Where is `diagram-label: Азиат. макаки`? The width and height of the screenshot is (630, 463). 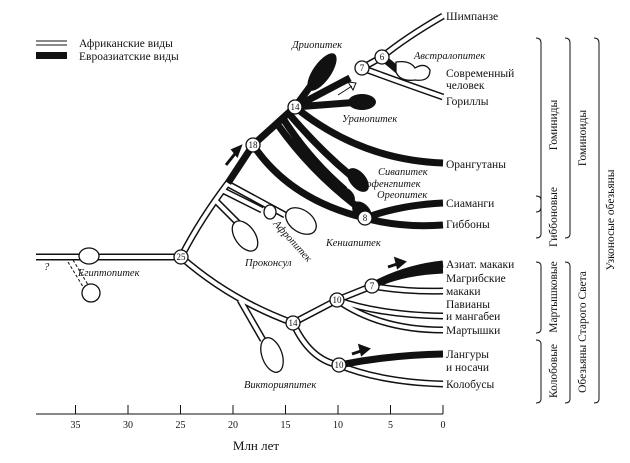
diagram-label: Азиат. макаки is located at coordinates (480, 265).